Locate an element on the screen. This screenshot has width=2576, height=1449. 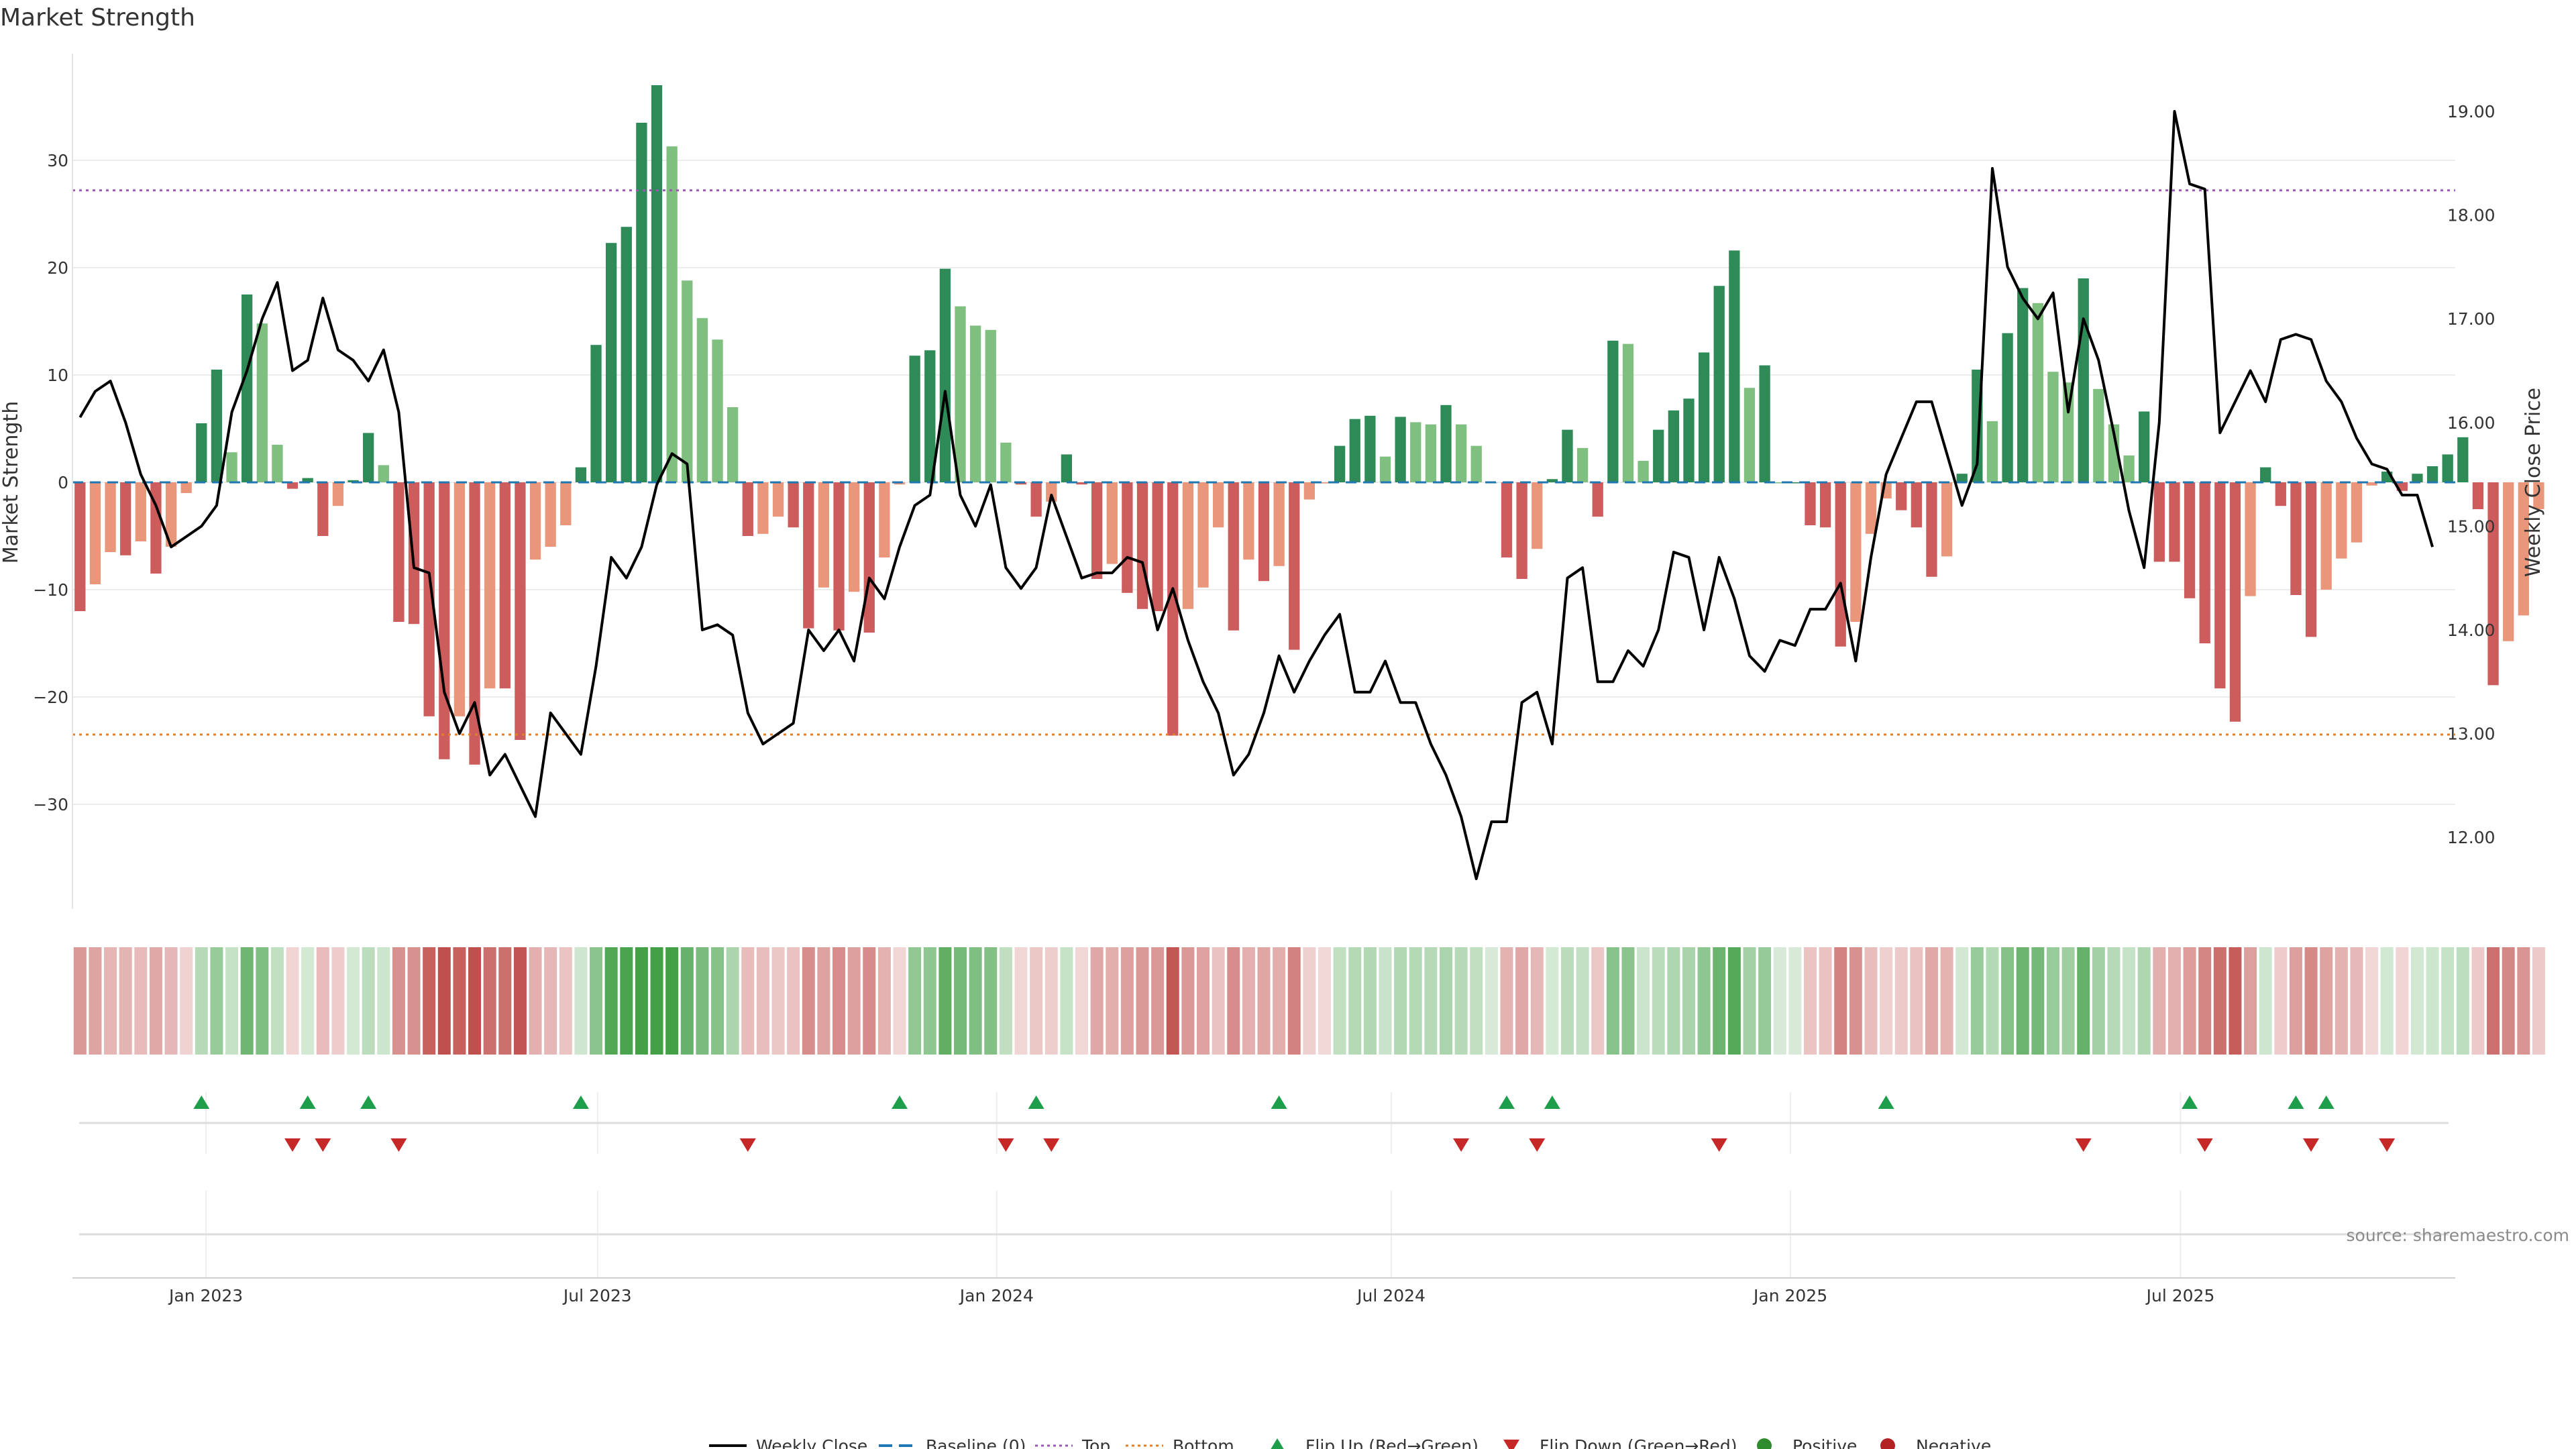
legend-swatch-triangle-down is located at coordinates (1511, 1444).